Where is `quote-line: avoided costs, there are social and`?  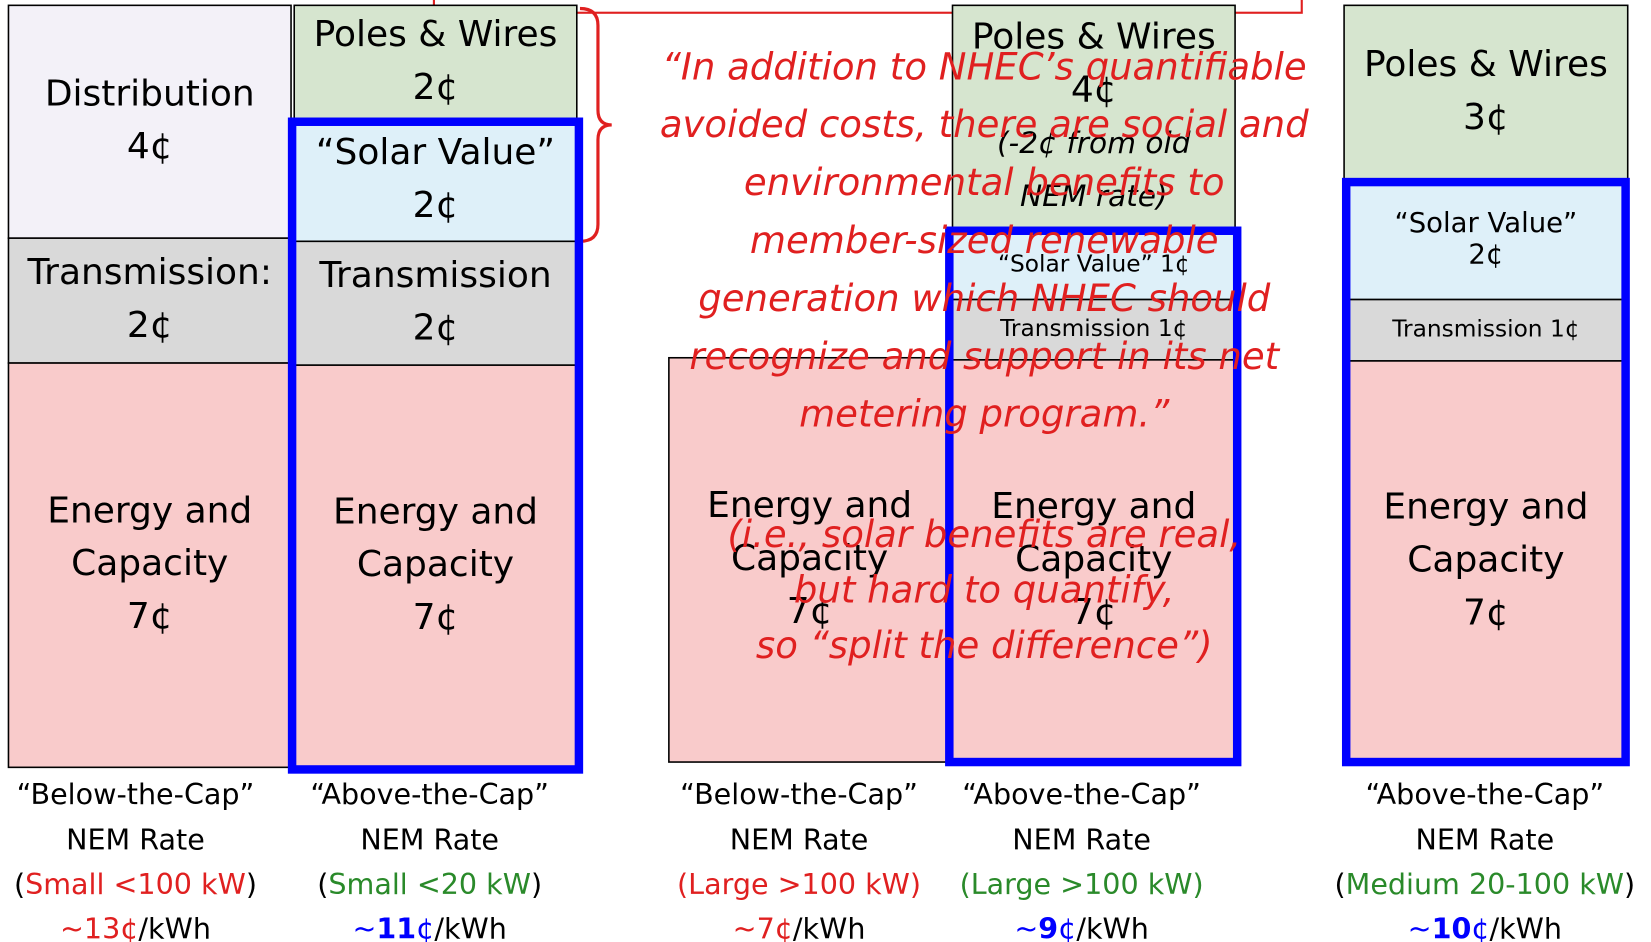
quote-line: avoided costs, there are social and is located at coordinates (984, 124).